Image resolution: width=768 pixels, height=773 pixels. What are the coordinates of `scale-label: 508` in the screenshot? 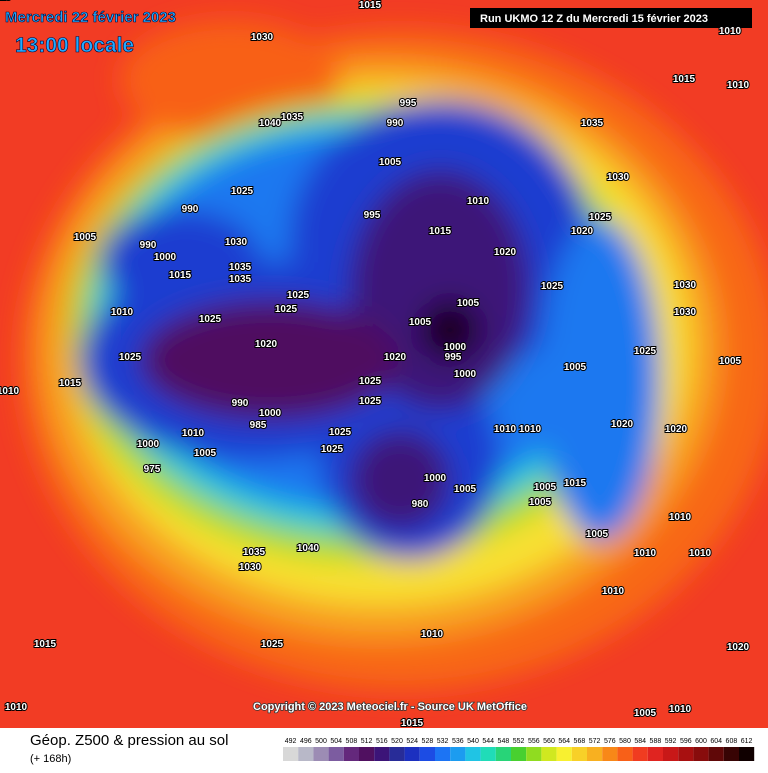 It's located at (352, 741).